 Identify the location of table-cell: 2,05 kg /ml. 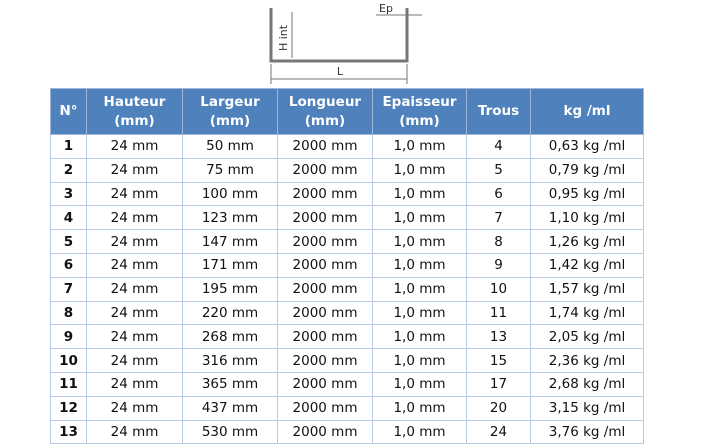
(587, 337).